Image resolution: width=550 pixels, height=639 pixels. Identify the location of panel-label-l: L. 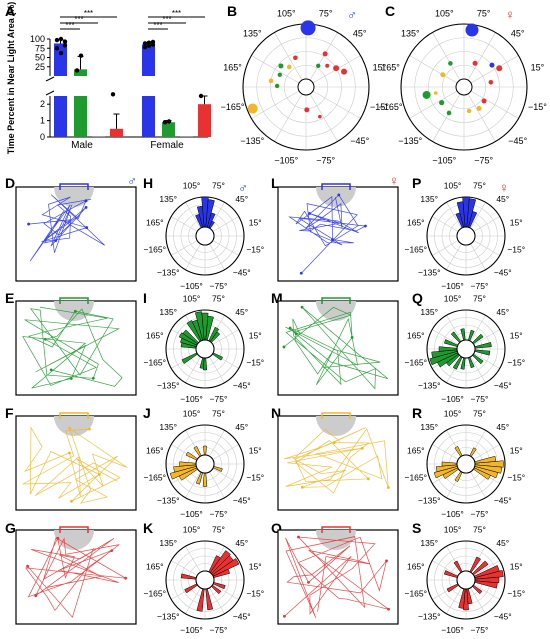
(275, 183).